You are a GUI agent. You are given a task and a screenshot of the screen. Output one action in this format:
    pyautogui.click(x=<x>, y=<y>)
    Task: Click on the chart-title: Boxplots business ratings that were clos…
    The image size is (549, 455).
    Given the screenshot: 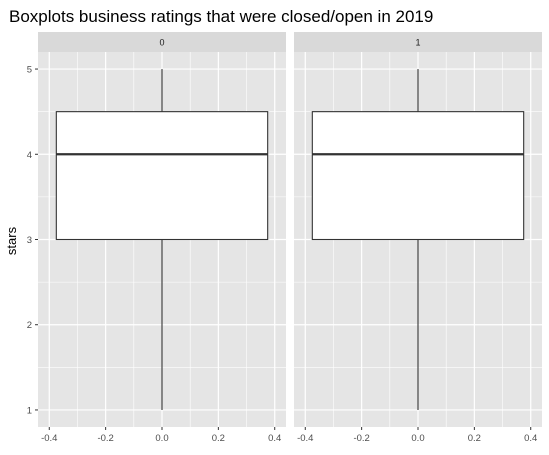 What is the action you would take?
    pyautogui.click(x=221, y=16)
    